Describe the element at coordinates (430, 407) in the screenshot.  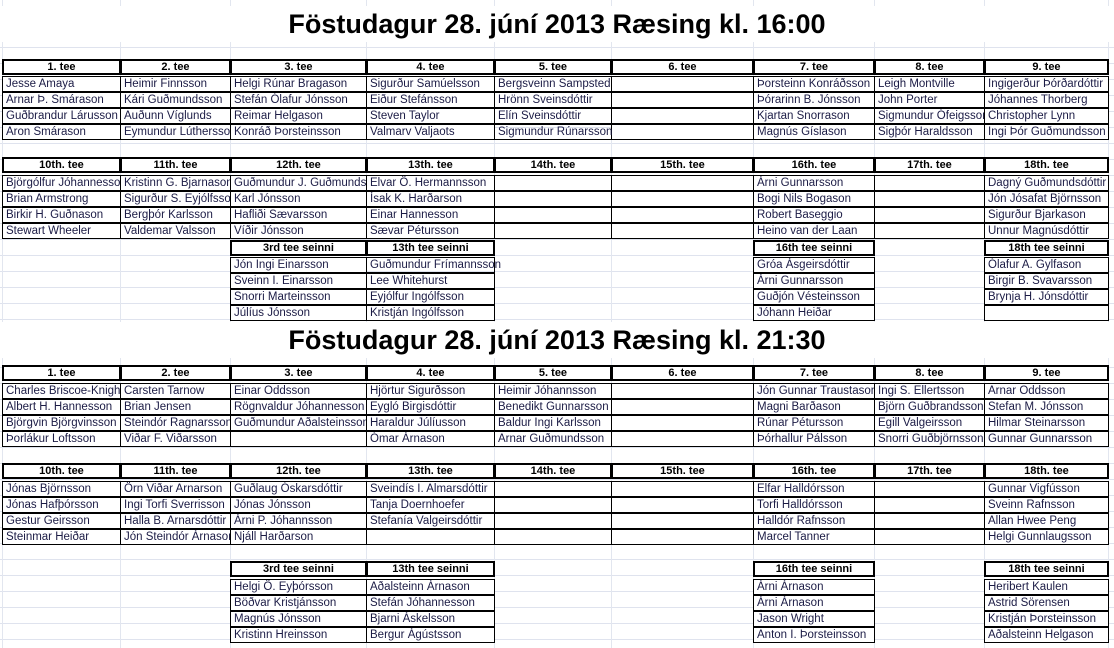
I see `player-cell: Eygló Birgisdóttir` at that location.